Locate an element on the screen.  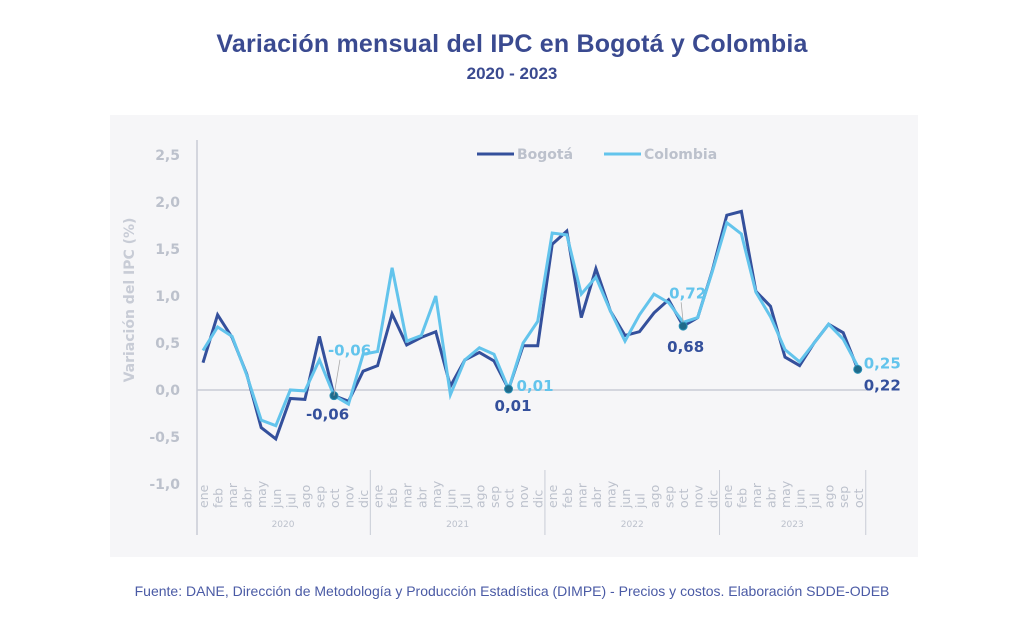
y-tick-label: -1,0 is located at coordinates (164, 485).